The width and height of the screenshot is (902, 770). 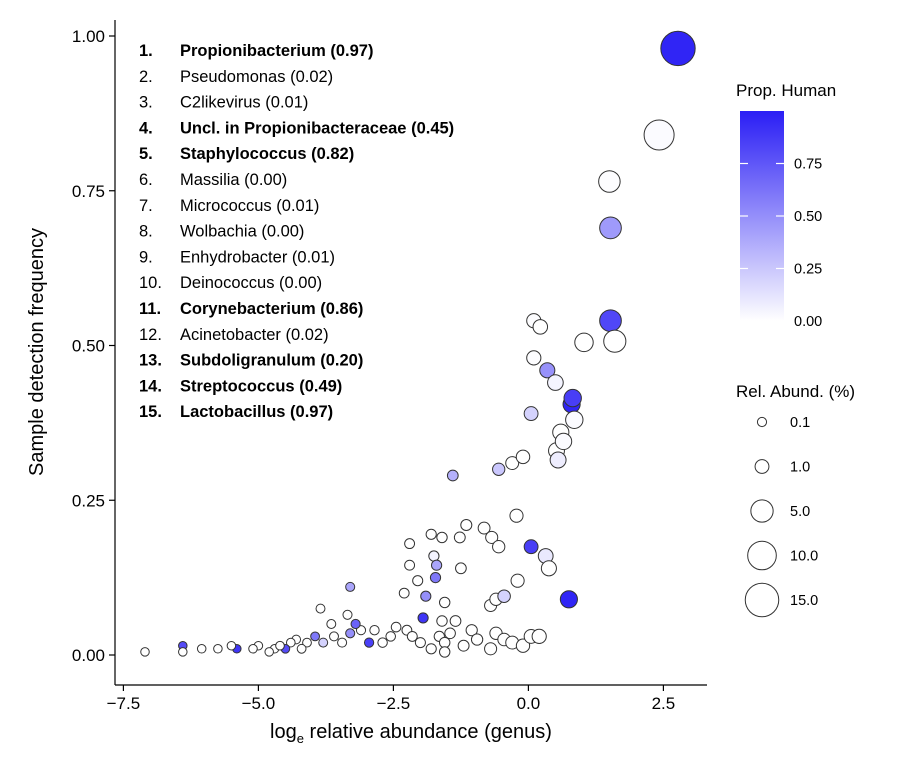 What do you see at coordinates (808, 217) in the screenshot?
I see `color-legend-label: 0.50` at bounding box center [808, 217].